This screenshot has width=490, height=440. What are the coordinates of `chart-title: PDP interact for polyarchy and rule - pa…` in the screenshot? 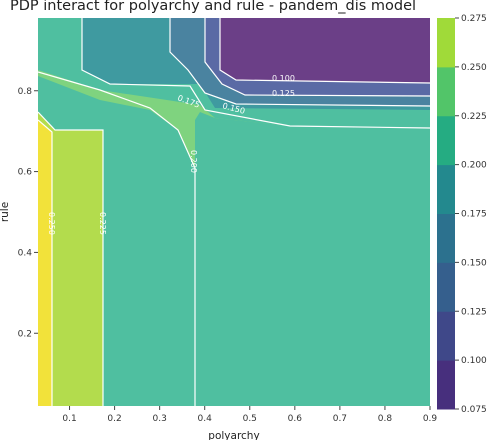 It's located at (213, 7).